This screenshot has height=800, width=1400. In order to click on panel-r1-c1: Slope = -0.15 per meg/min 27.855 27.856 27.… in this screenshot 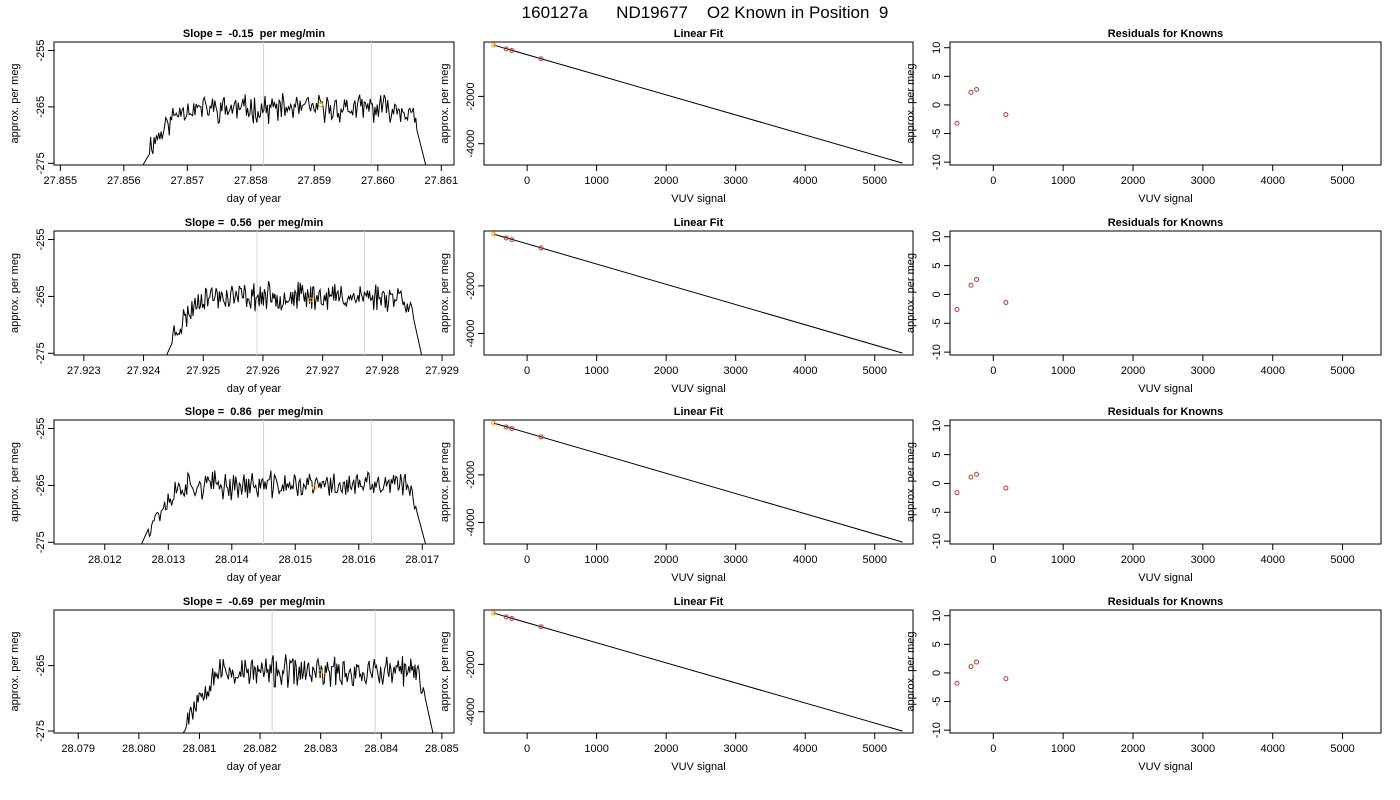, I will do `click(233, 116)`.